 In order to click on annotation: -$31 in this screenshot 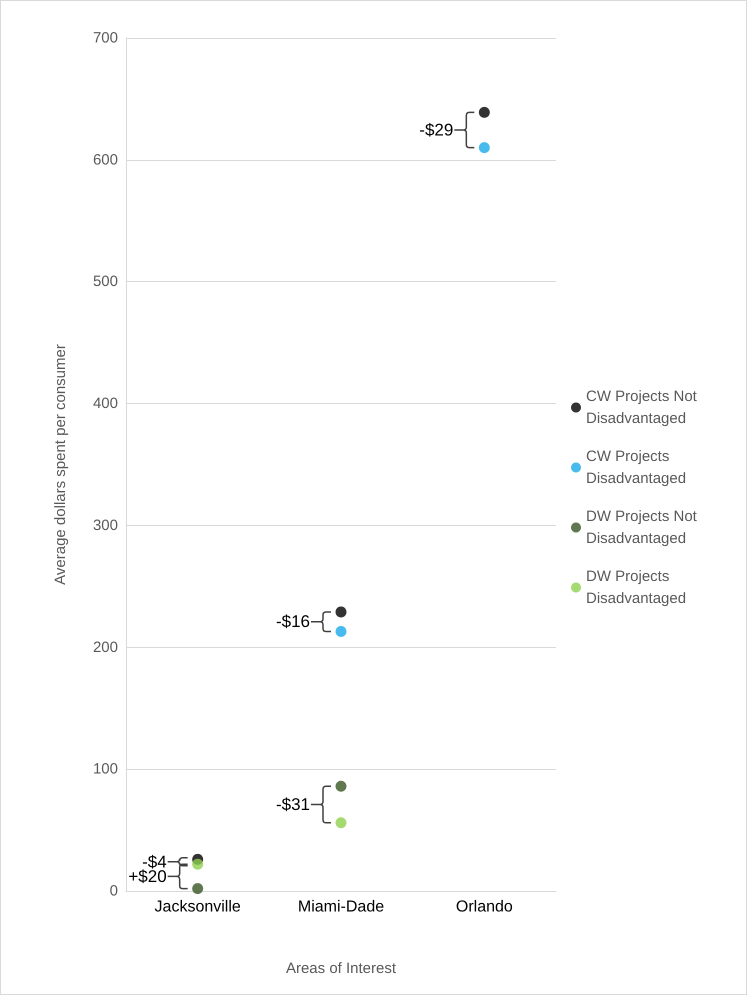, I will do `click(293, 804)`.